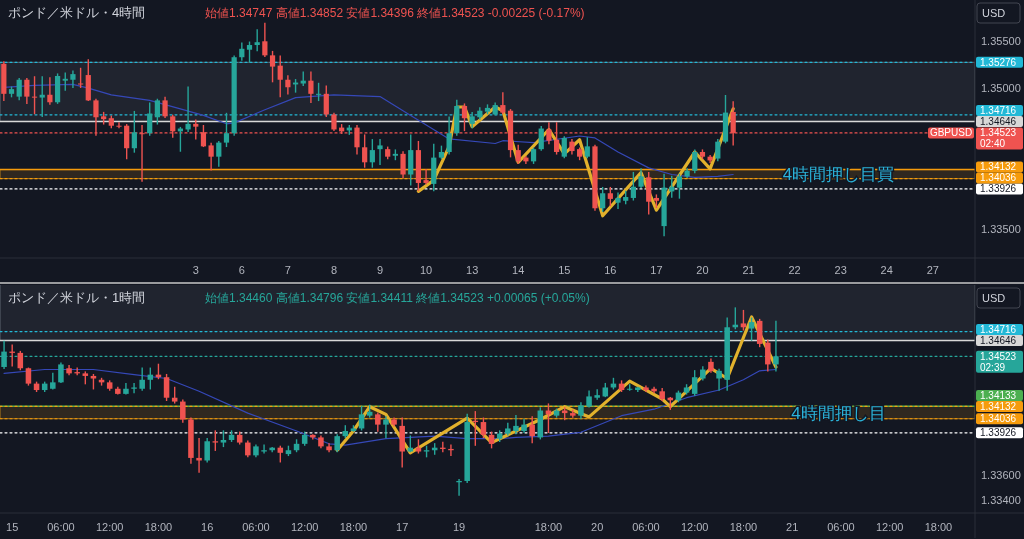 The width and height of the screenshot is (1024, 539). I want to click on price-tag: 1.34132, so click(999, 167).